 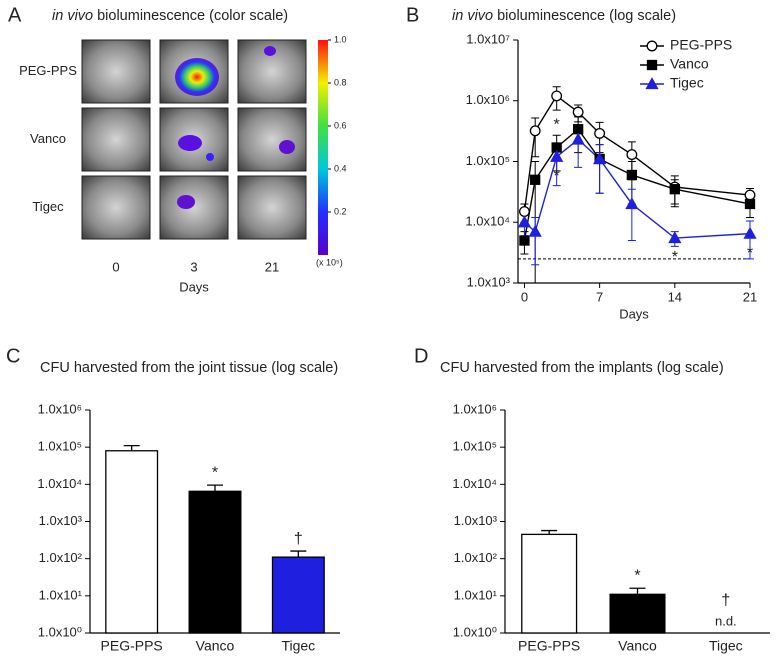 I want to click on x-tick-label: Vanco, so click(x=637, y=646).